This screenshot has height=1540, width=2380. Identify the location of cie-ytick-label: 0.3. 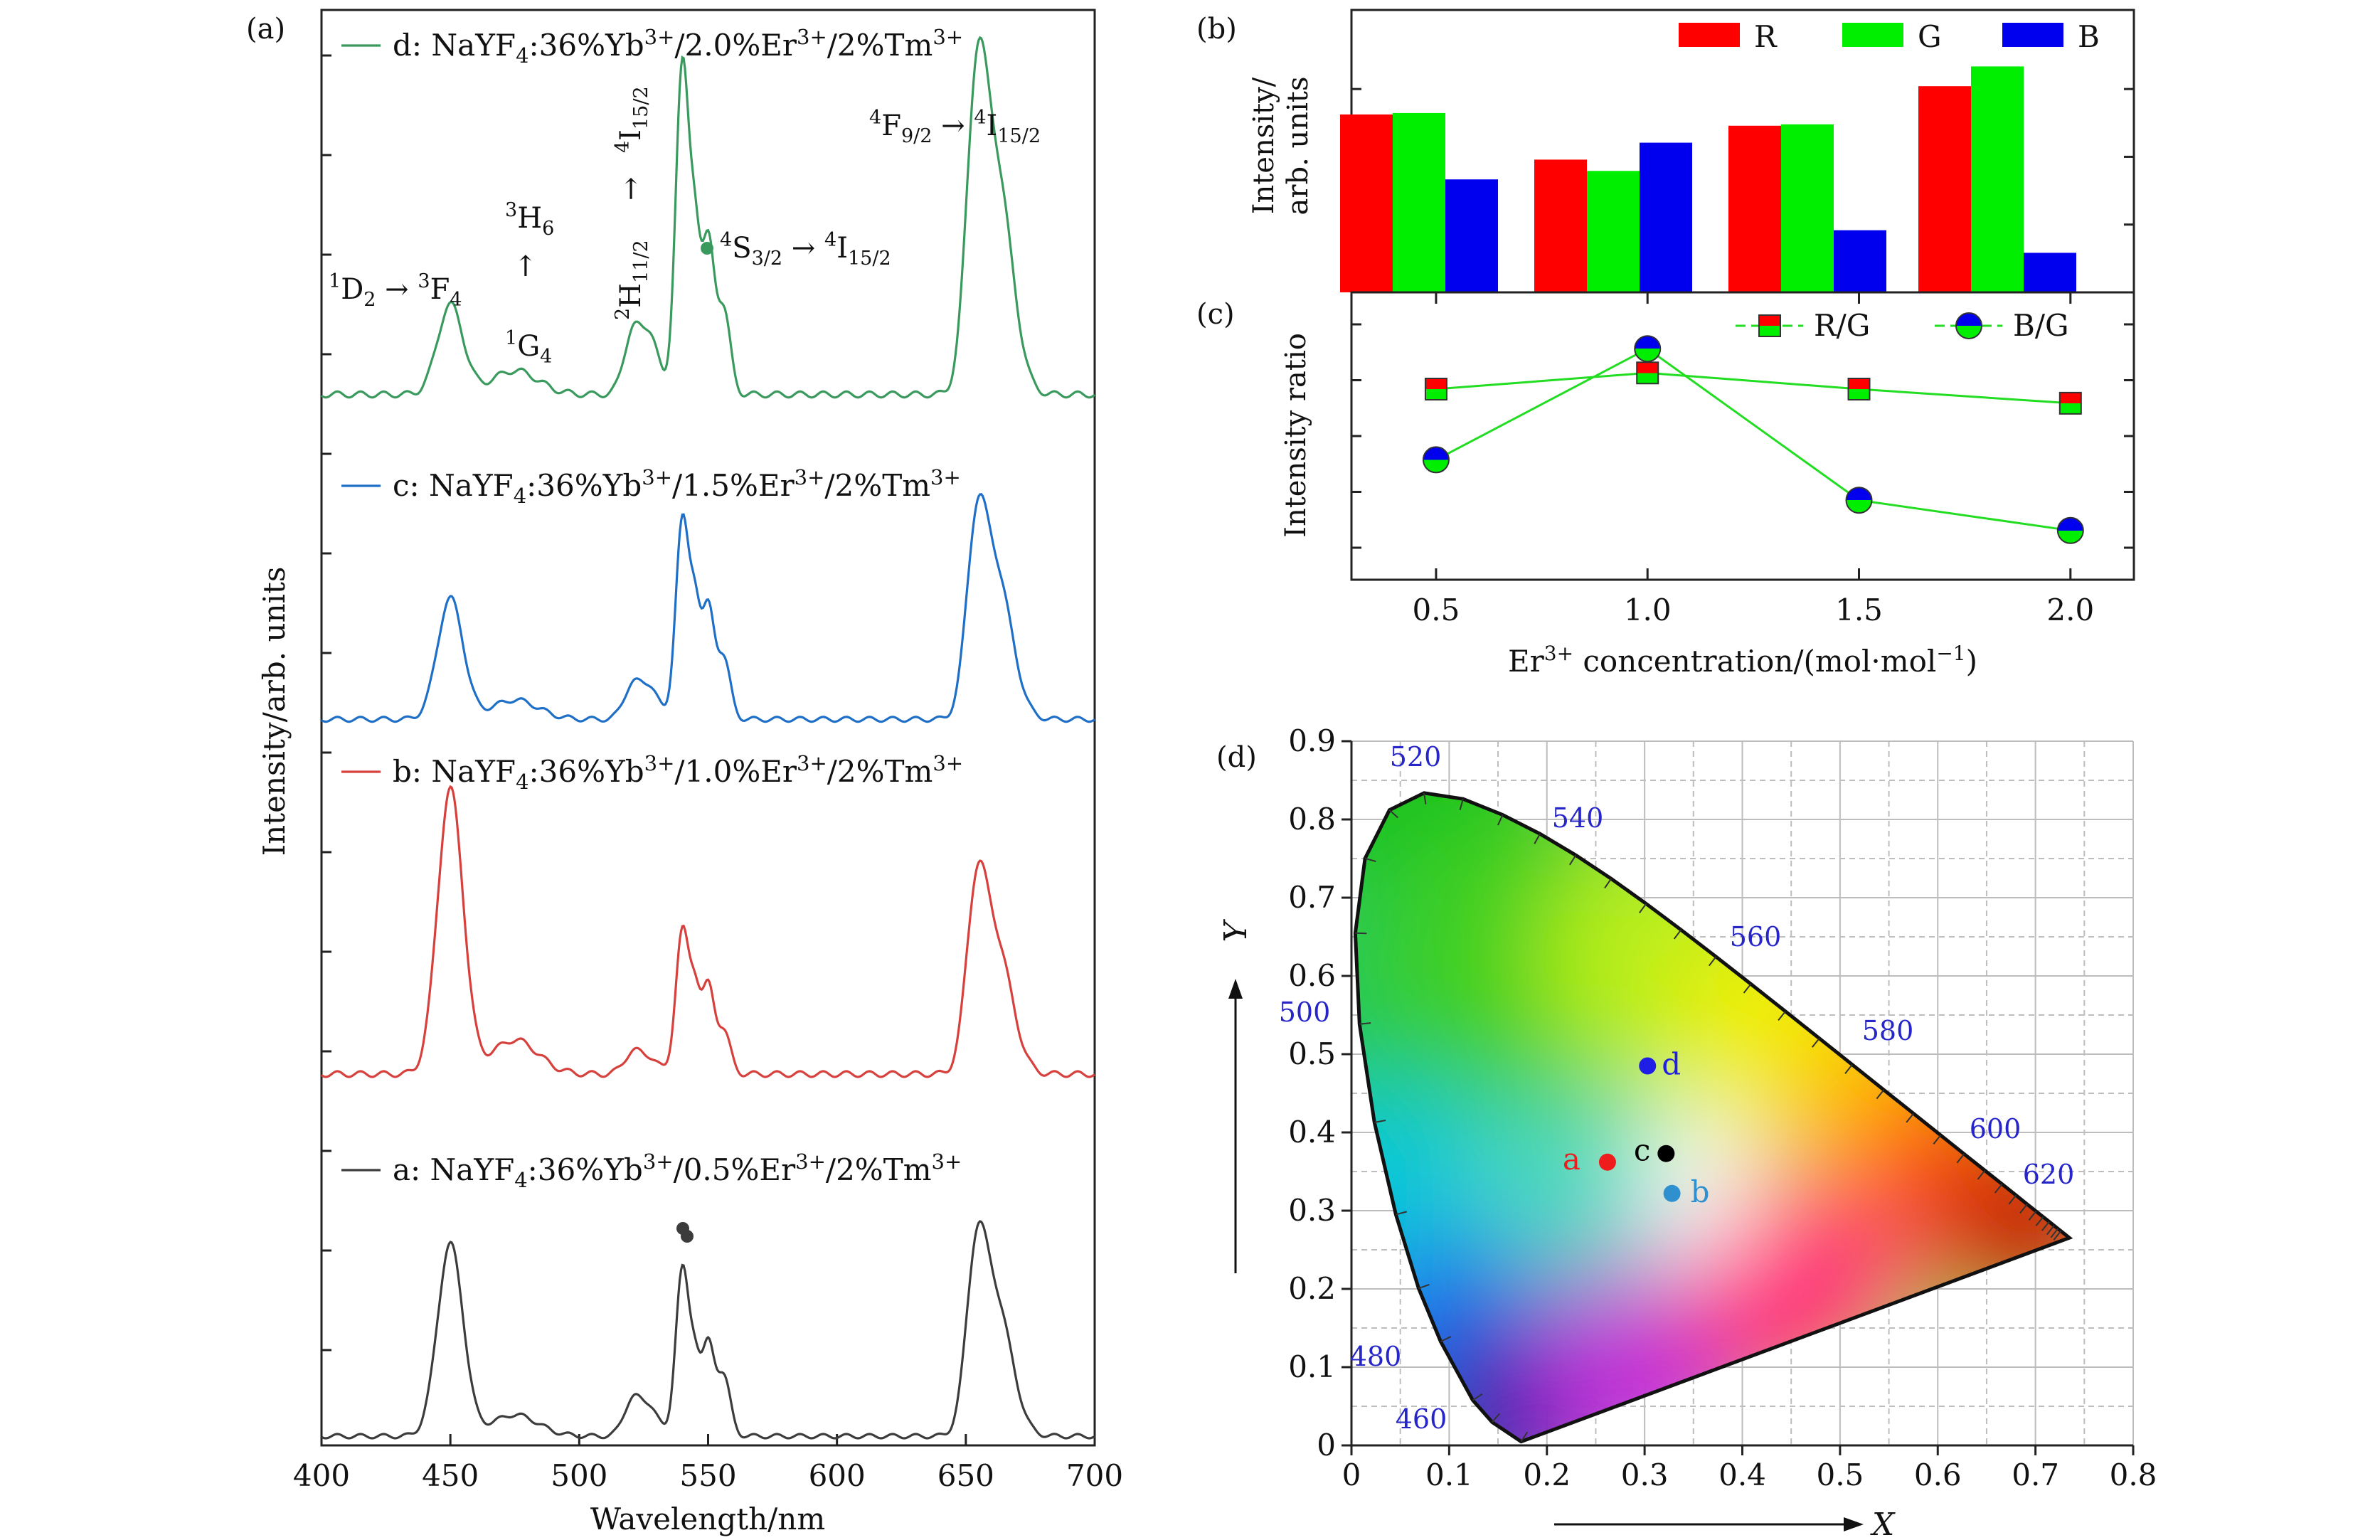
(1312, 1210).